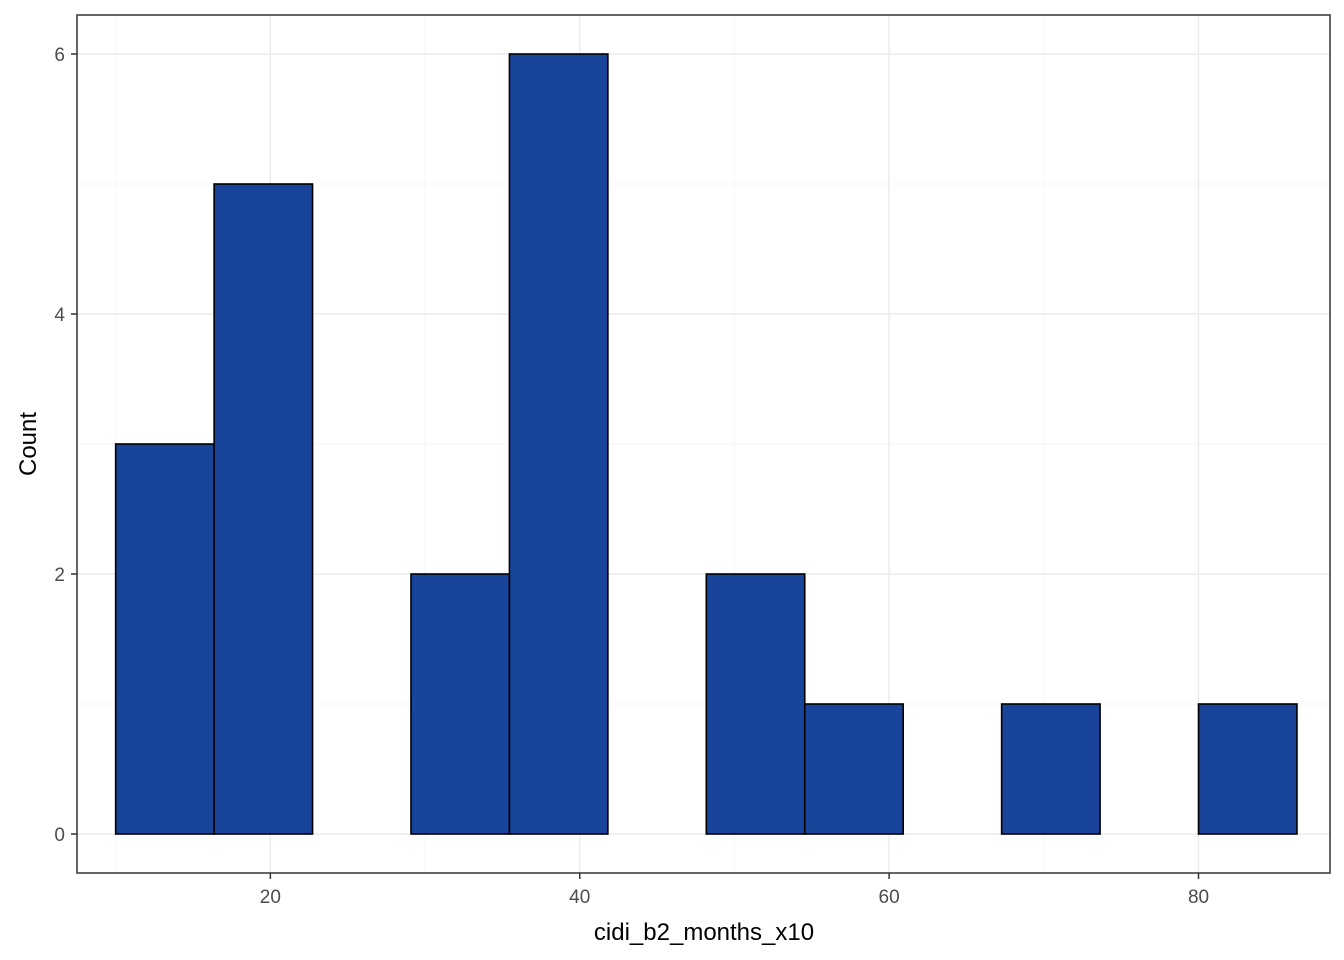  I want to click on x-axis-ticks: 20 40 60 80, so click(734, 890).